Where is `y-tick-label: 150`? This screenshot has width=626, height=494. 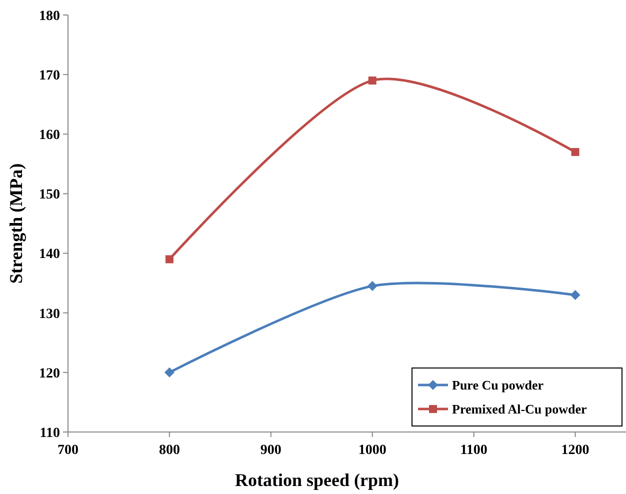 y-tick-label: 150 is located at coordinates (49, 195).